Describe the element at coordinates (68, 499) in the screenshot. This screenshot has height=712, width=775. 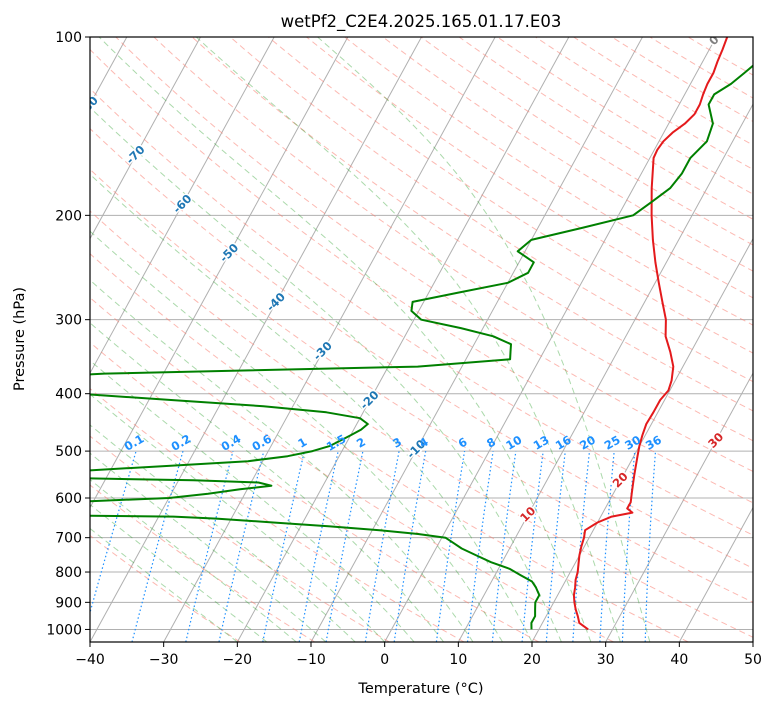
I see `y-tick-label: 600` at that location.